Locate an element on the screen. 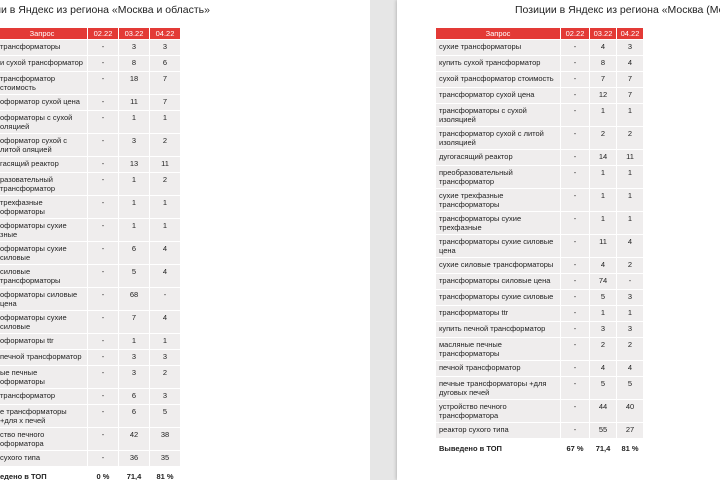  query-cell: силовые трансформаторы is located at coordinates (43, 276).